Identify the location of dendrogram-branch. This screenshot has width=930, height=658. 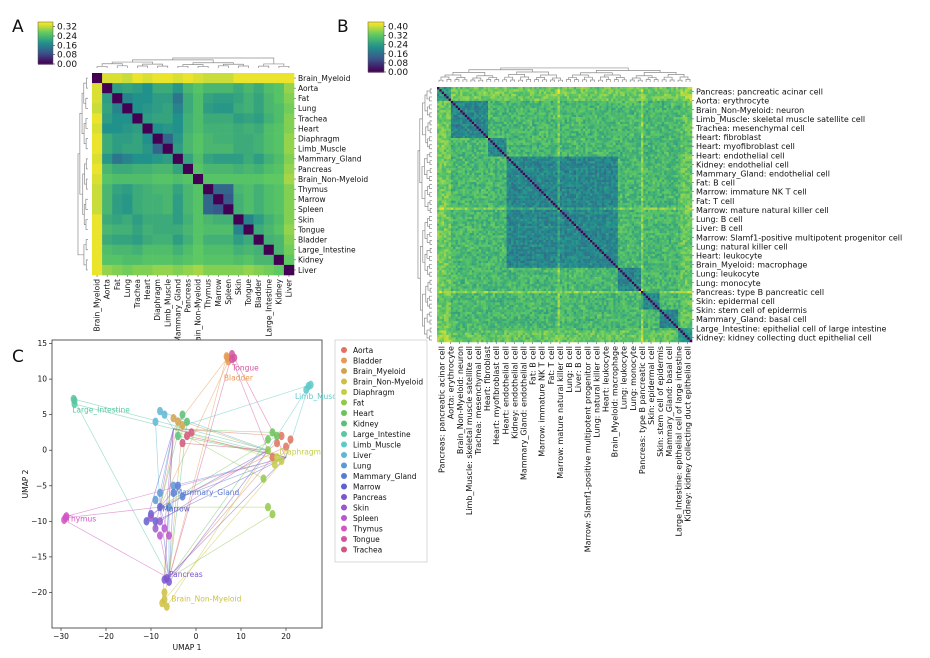
(430, 322).